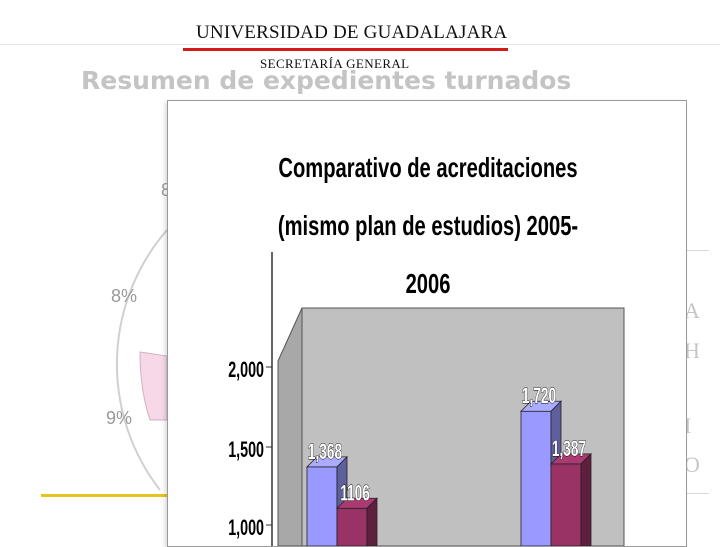 This screenshot has width=720, height=547. What do you see at coordinates (355, 492) in the screenshot?
I see `data-label-1-2: 1106` at bounding box center [355, 492].